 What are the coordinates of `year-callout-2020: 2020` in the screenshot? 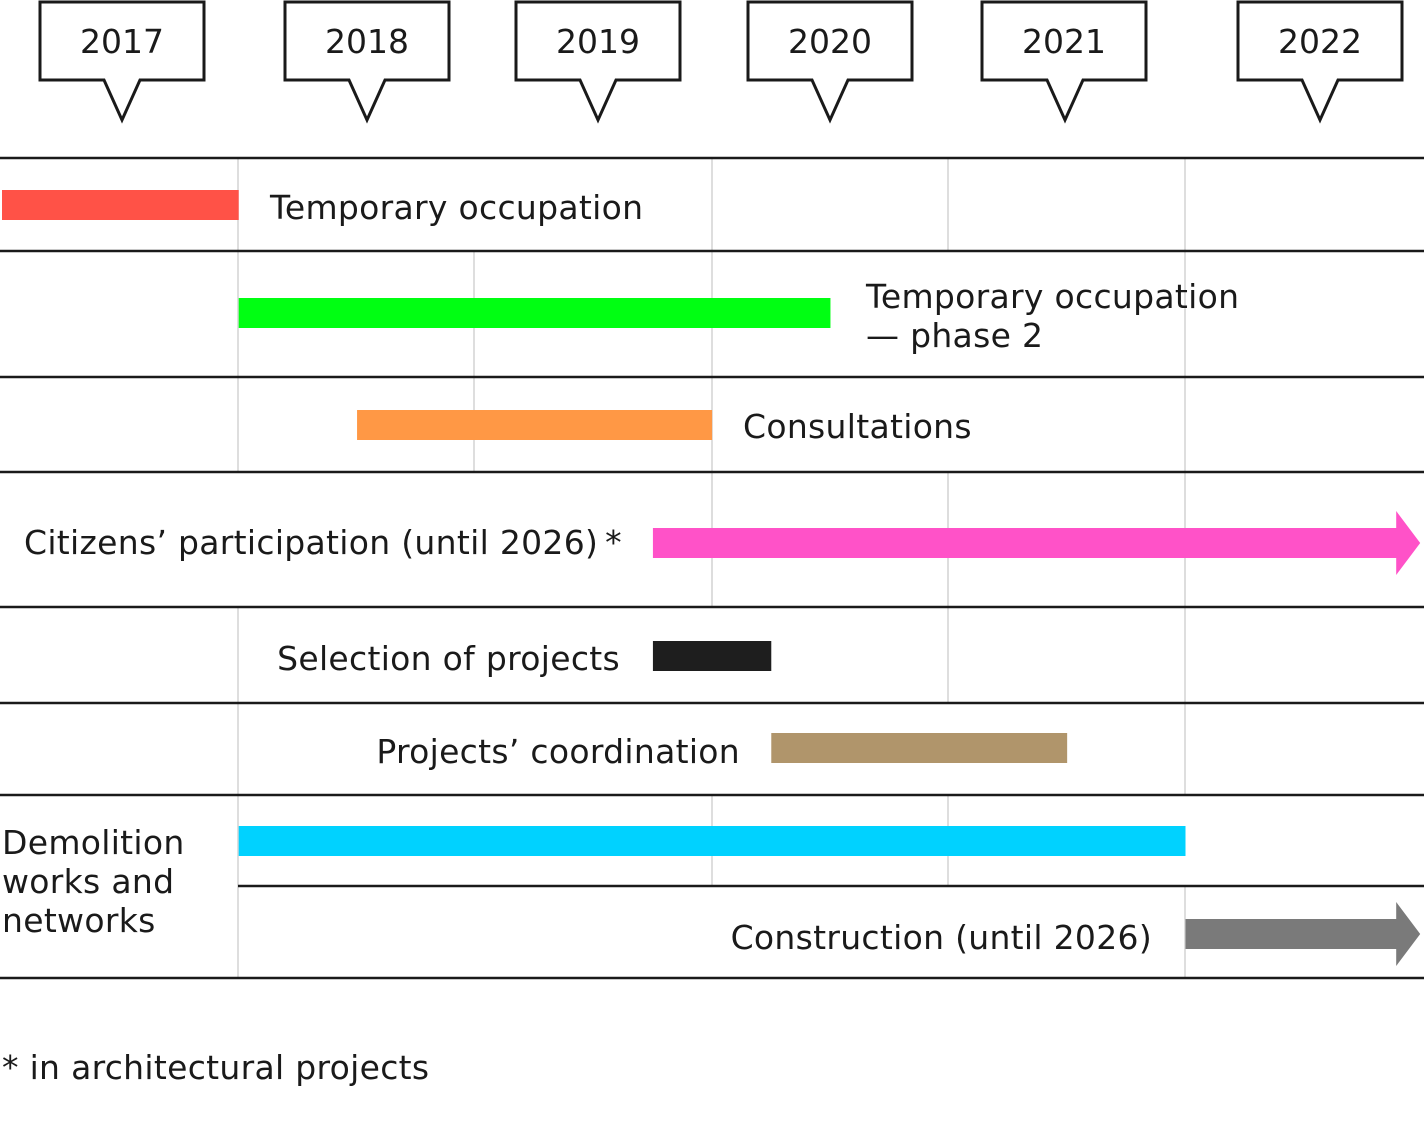 It's located at (830, 62).